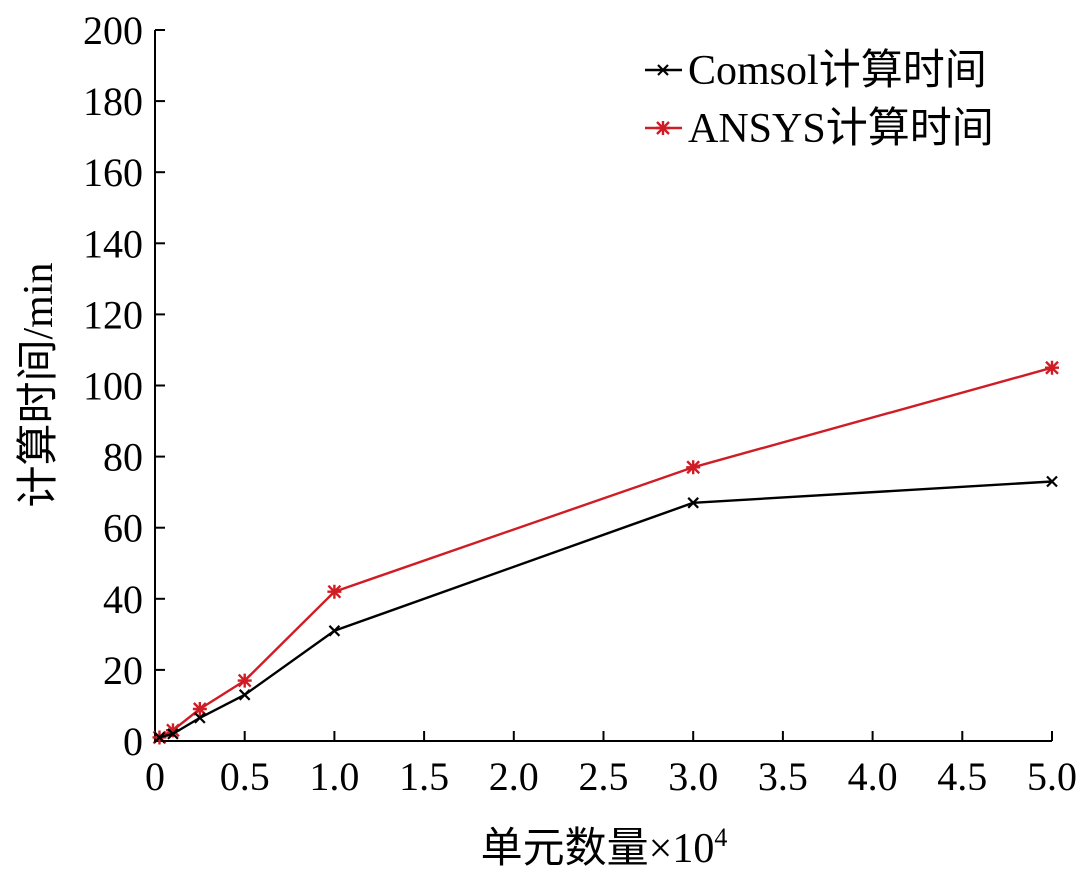  I want to click on y-tick-label: 60, so click(123, 528).